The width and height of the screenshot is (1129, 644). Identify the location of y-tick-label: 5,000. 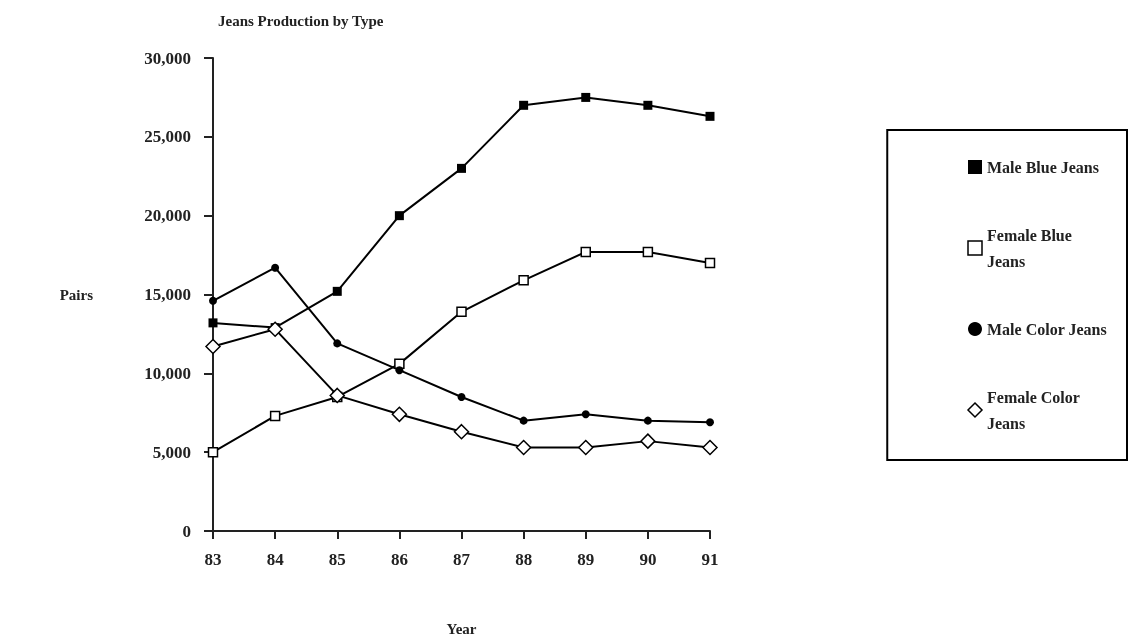
(171, 452).